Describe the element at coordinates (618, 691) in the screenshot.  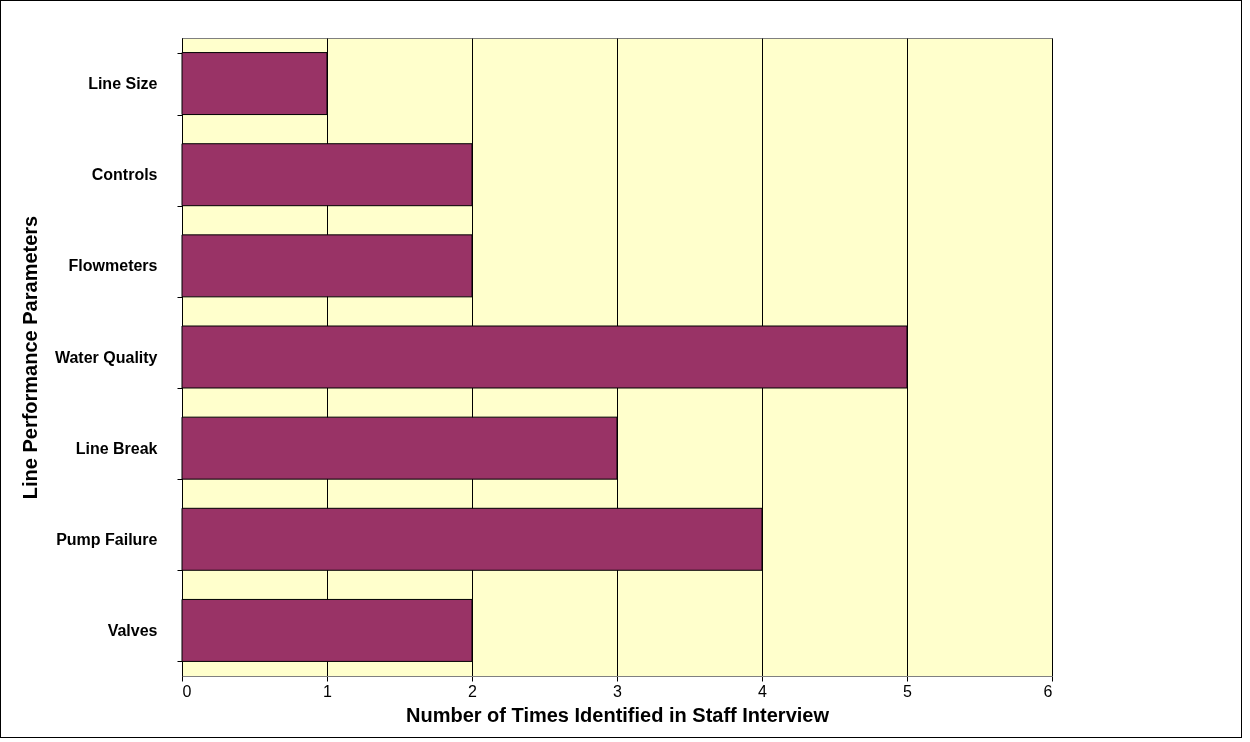
I see `x-tick-label: 3` at that location.